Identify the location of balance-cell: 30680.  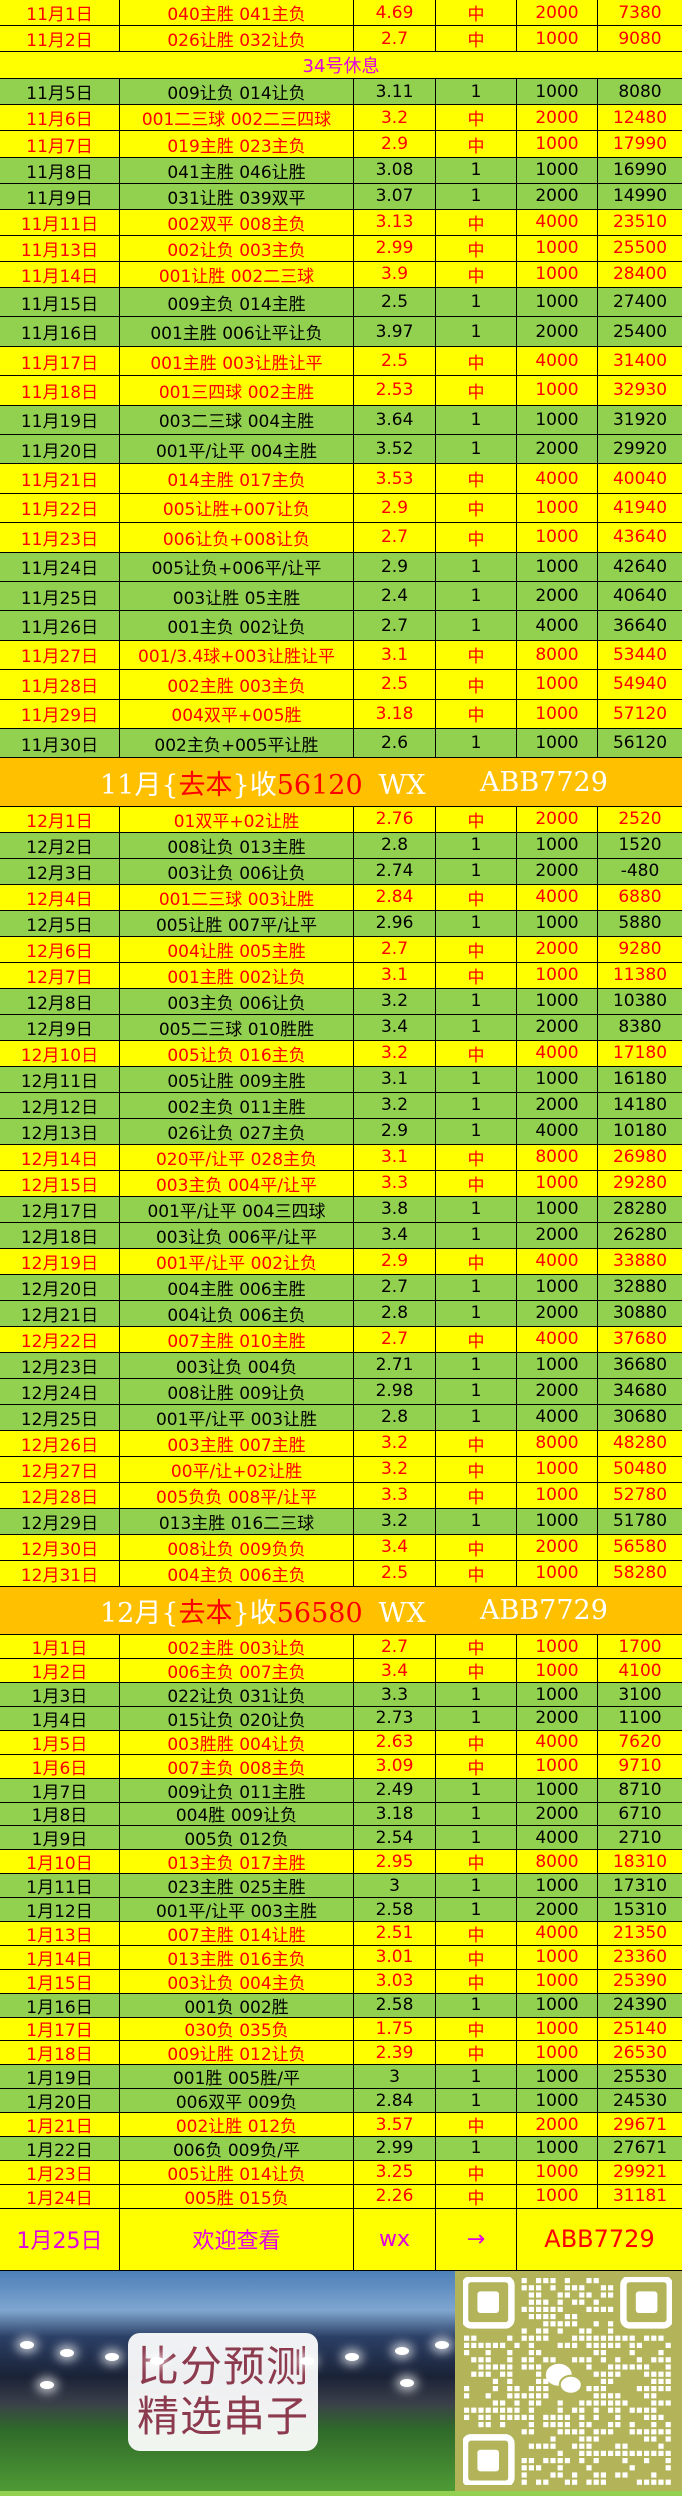
(640, 1417).